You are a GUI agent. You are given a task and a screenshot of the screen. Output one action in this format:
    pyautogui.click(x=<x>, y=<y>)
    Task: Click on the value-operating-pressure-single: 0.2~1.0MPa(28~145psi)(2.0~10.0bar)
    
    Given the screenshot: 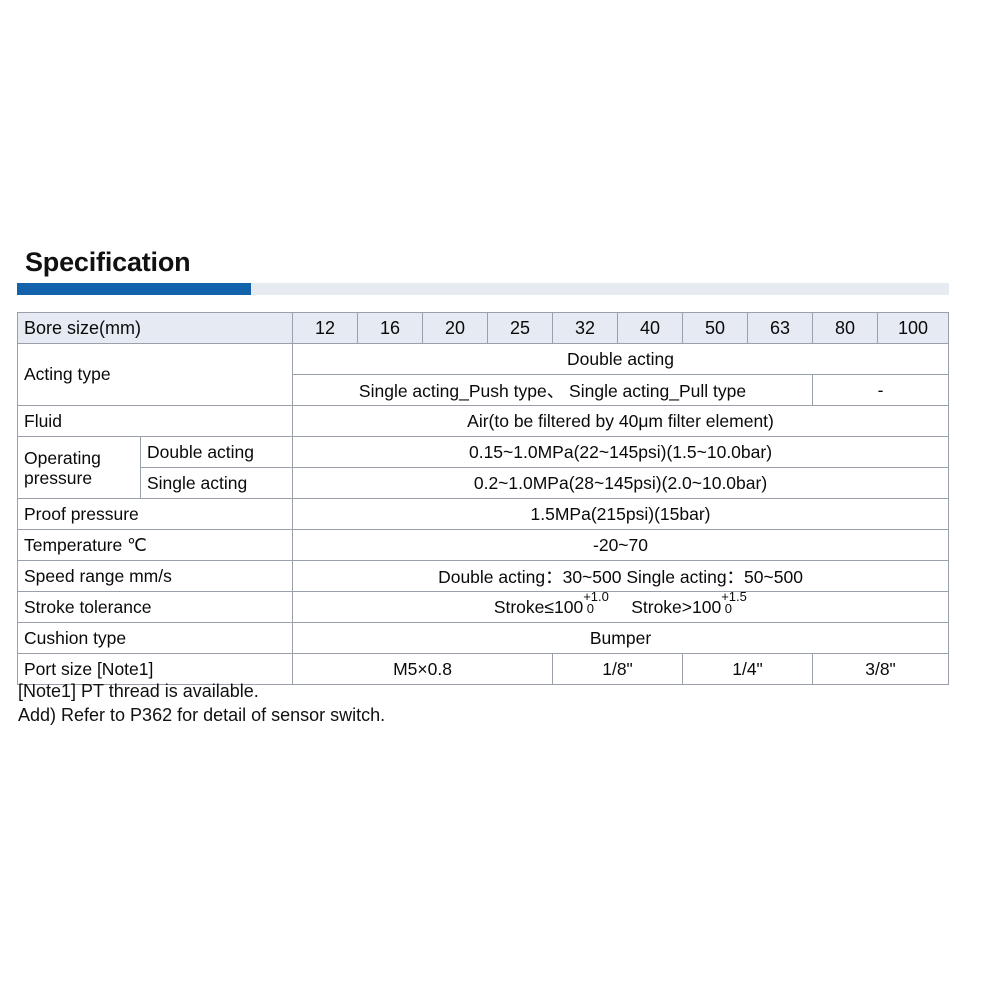 What is the action you would take?
    pyautogui.click(x=621, y=483)
    